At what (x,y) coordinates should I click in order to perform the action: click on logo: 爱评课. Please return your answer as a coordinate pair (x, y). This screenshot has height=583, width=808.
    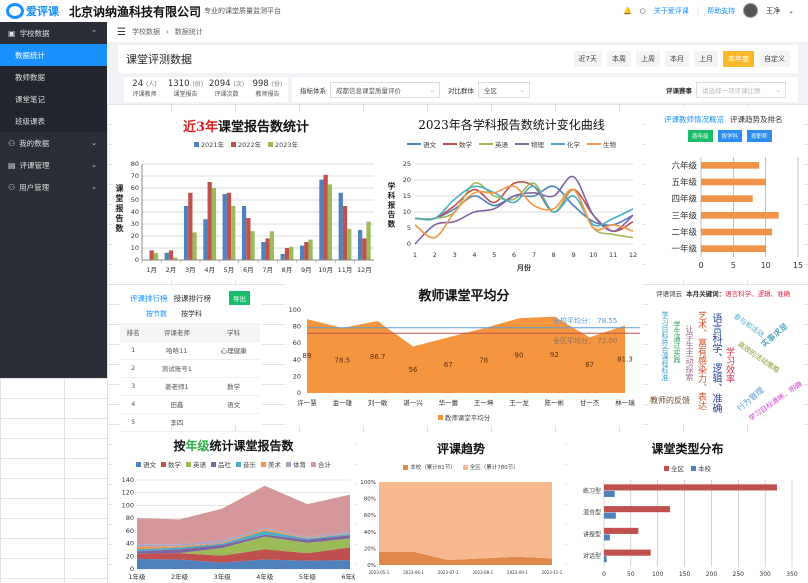
    Looking at the image, I should click on (32, 11).